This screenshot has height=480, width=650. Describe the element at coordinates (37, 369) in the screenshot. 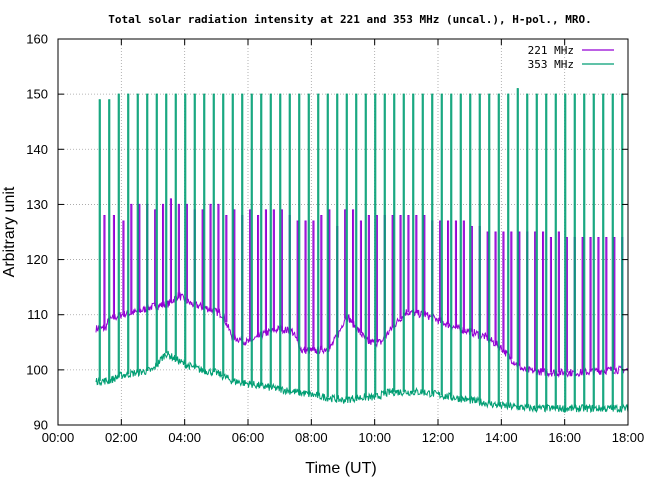

I see `y-tick-label: 100` at that location.